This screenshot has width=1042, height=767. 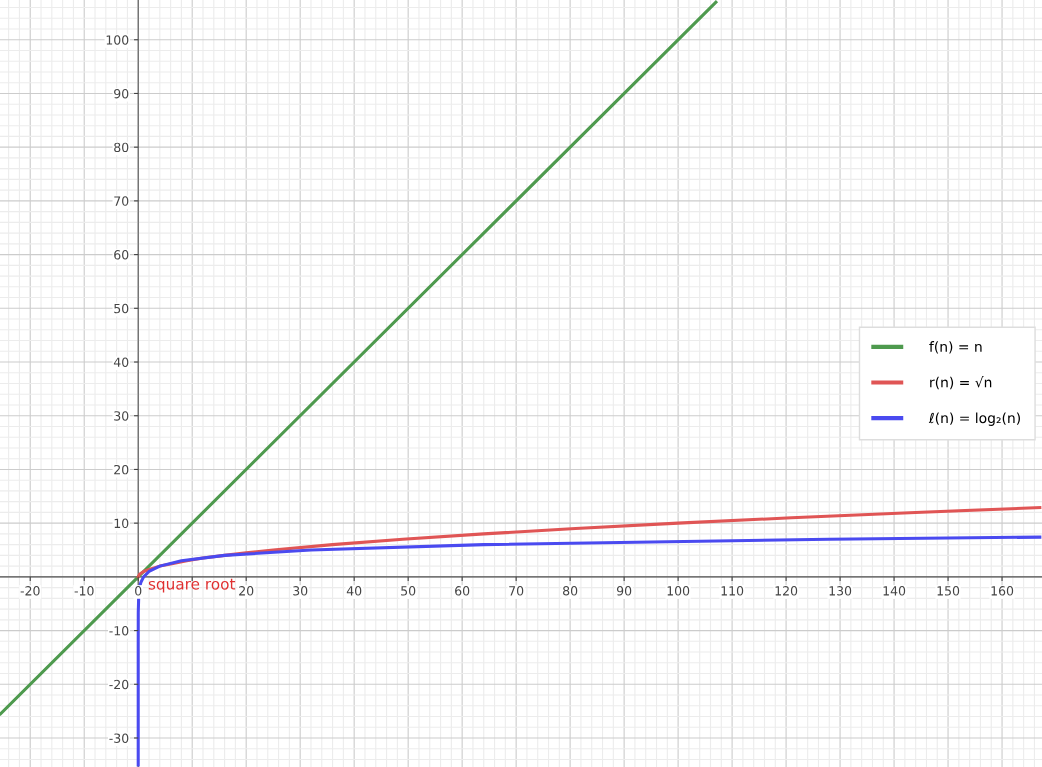 I want to click on x-tick-label: 90, so click(x=624, y=591).